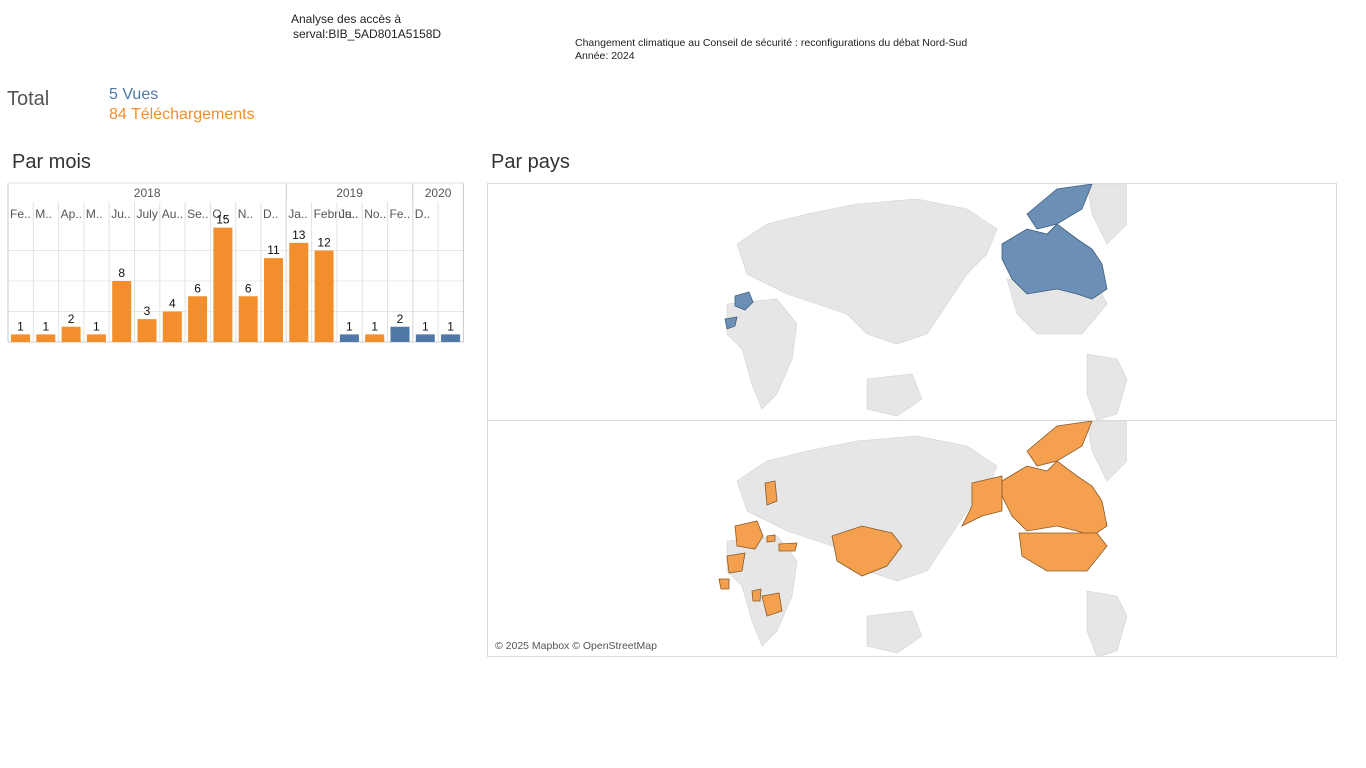 This screenshot has height=768, width=1366. Describe the element at coordinates (197, 214) in the screenshot. I see `month-label: Se..` at that location.